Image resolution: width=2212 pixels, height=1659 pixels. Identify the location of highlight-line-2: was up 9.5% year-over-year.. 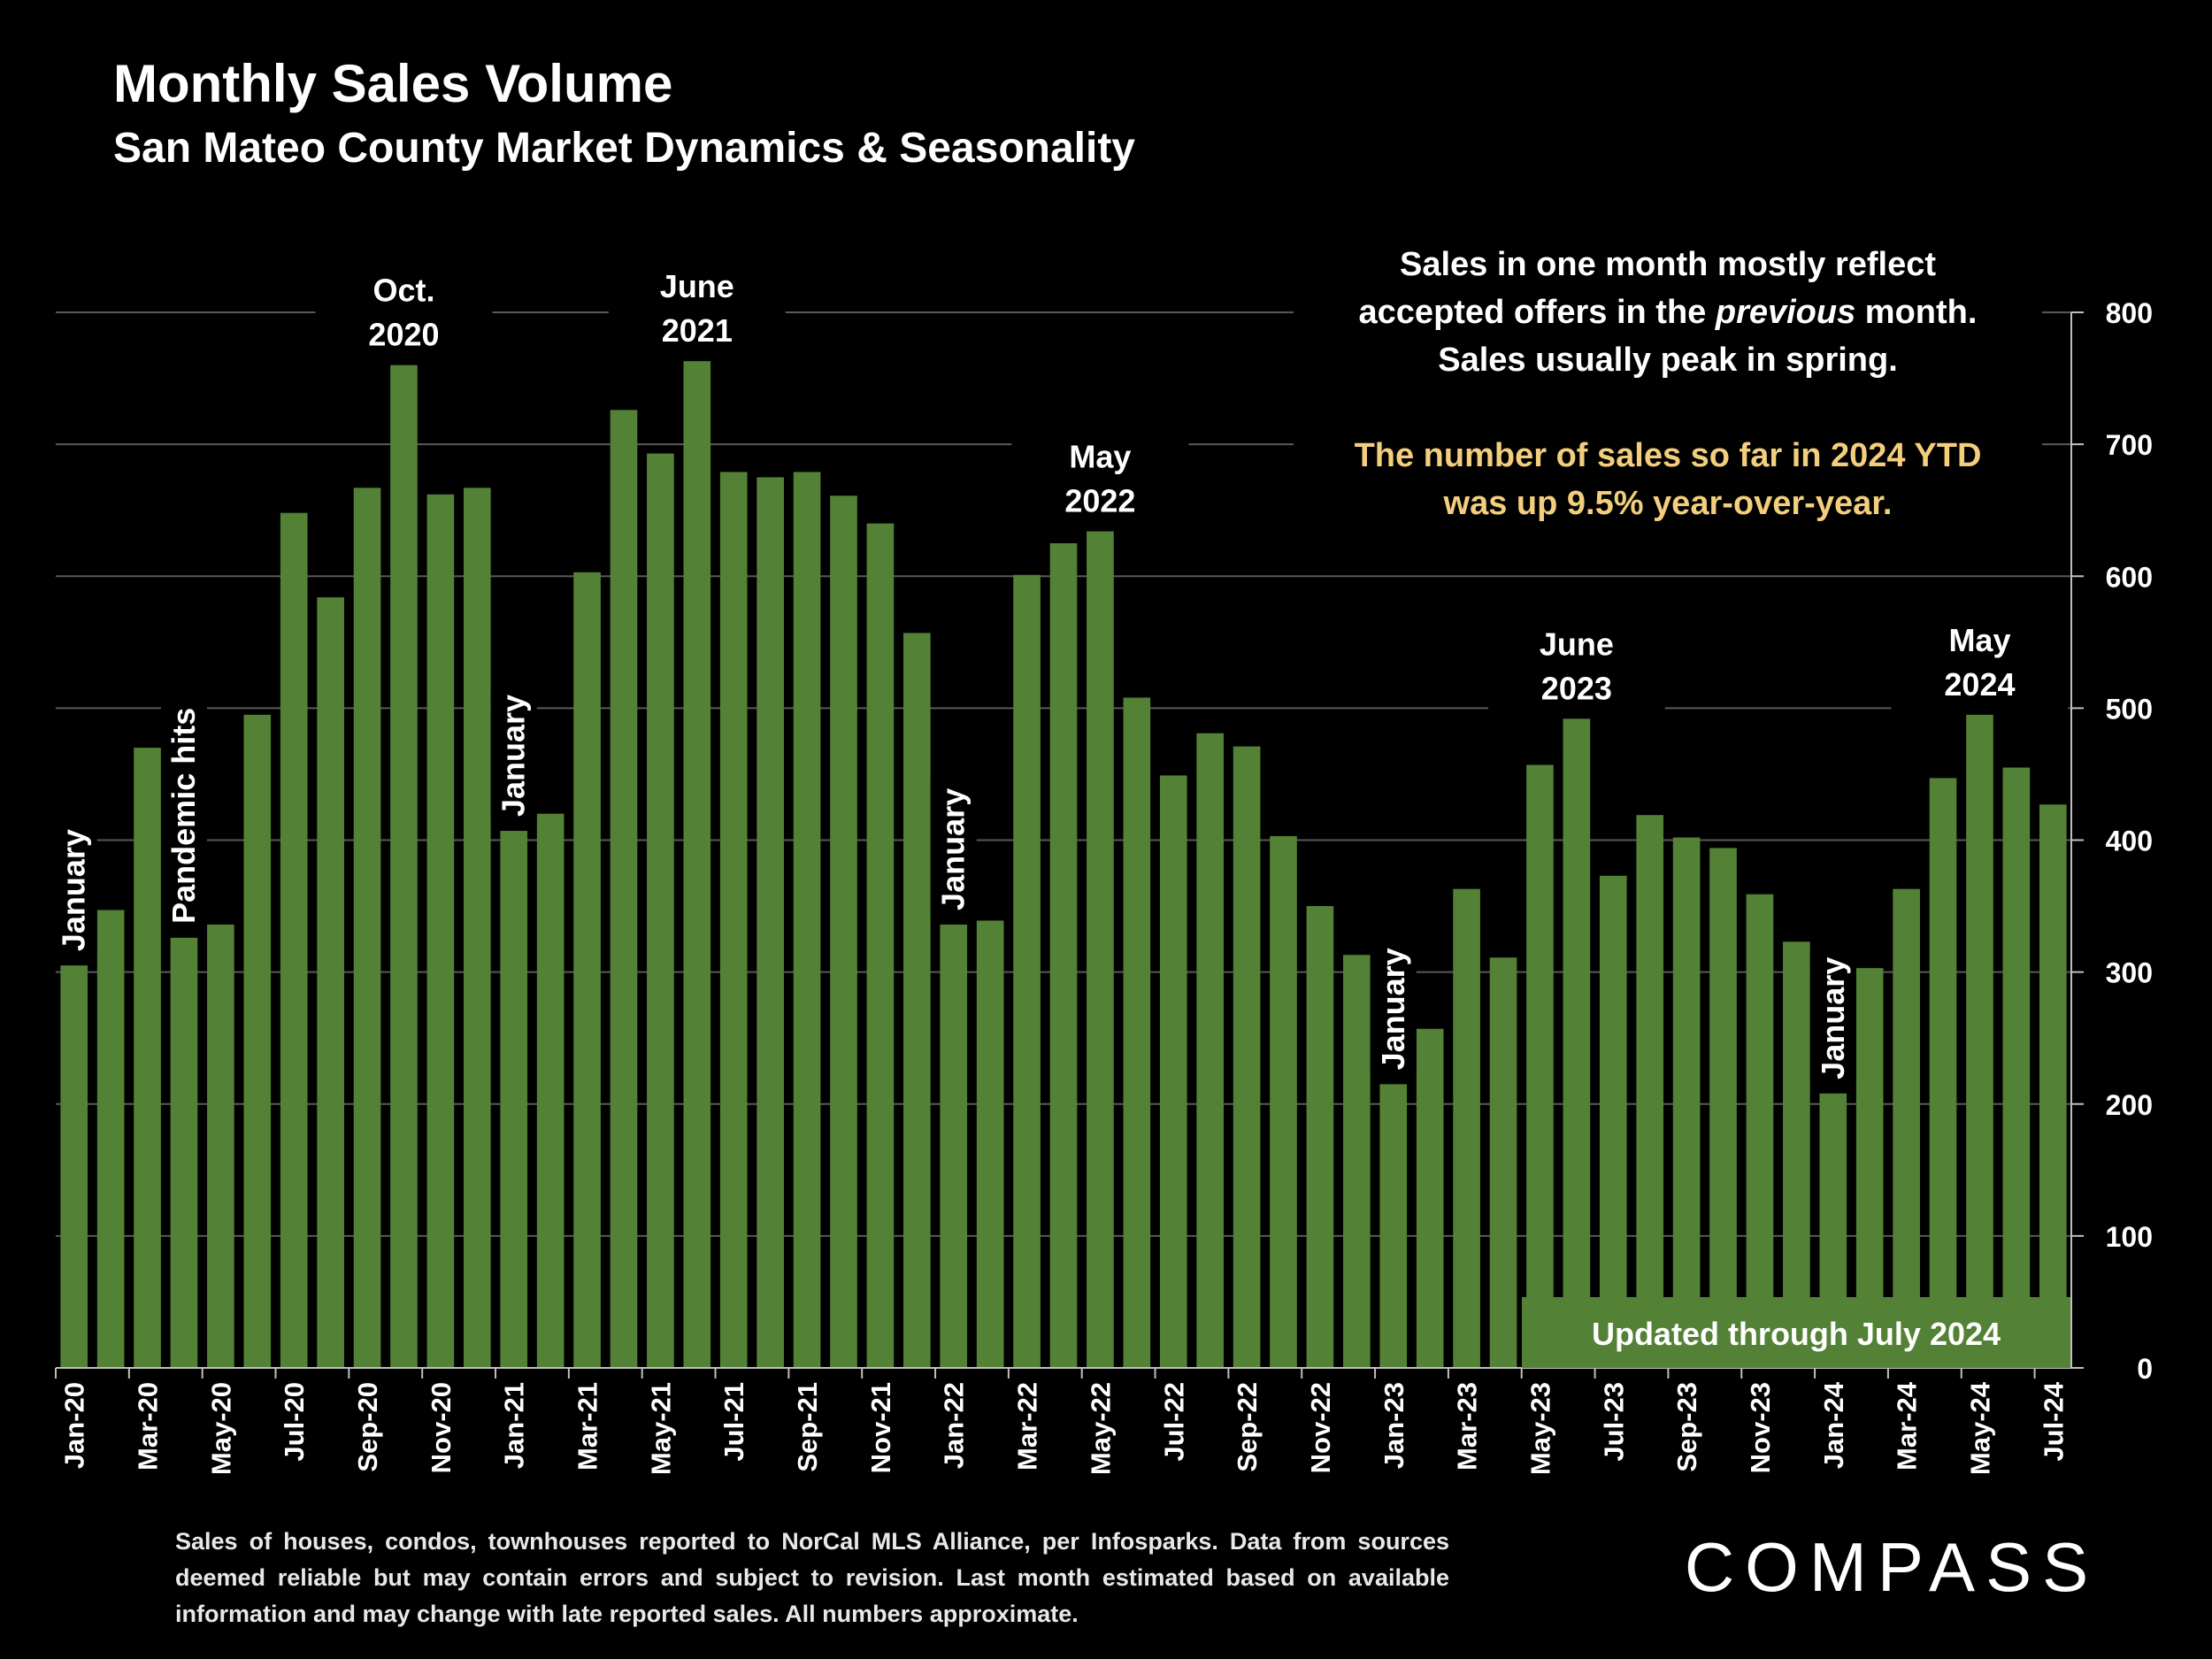
(1668, 504).